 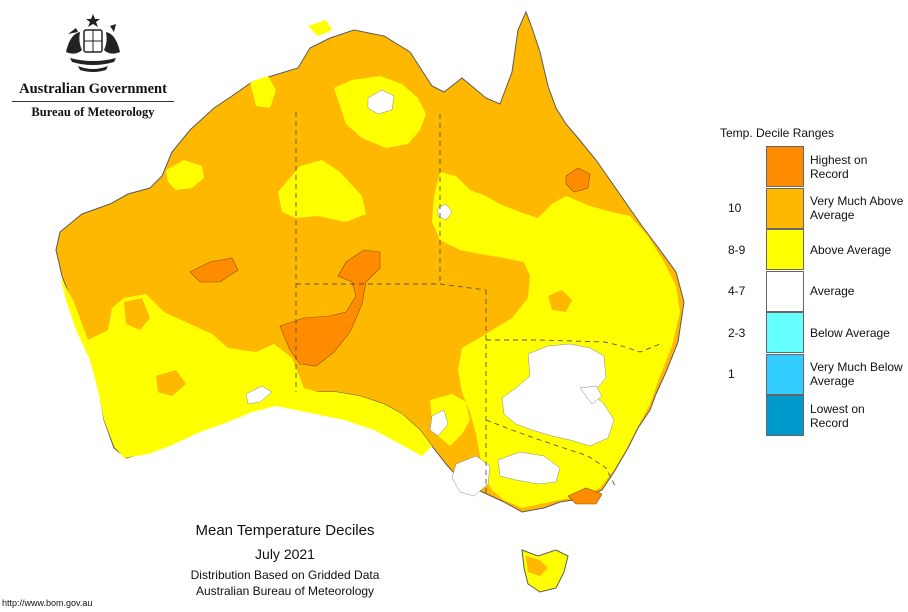 I want to click on legend-row: Highest on Record, so click(x=817, y=166).